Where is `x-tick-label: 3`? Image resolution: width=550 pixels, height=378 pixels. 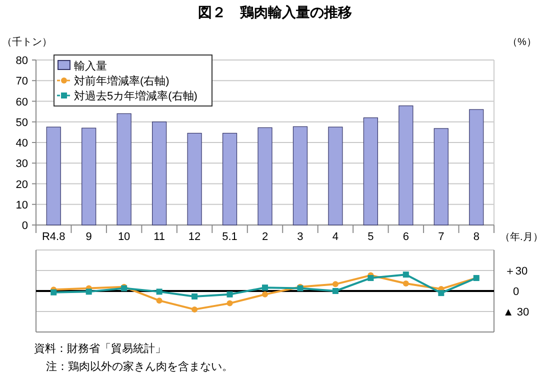
x-tick-label: 3 is located at coordinates (300, 237).